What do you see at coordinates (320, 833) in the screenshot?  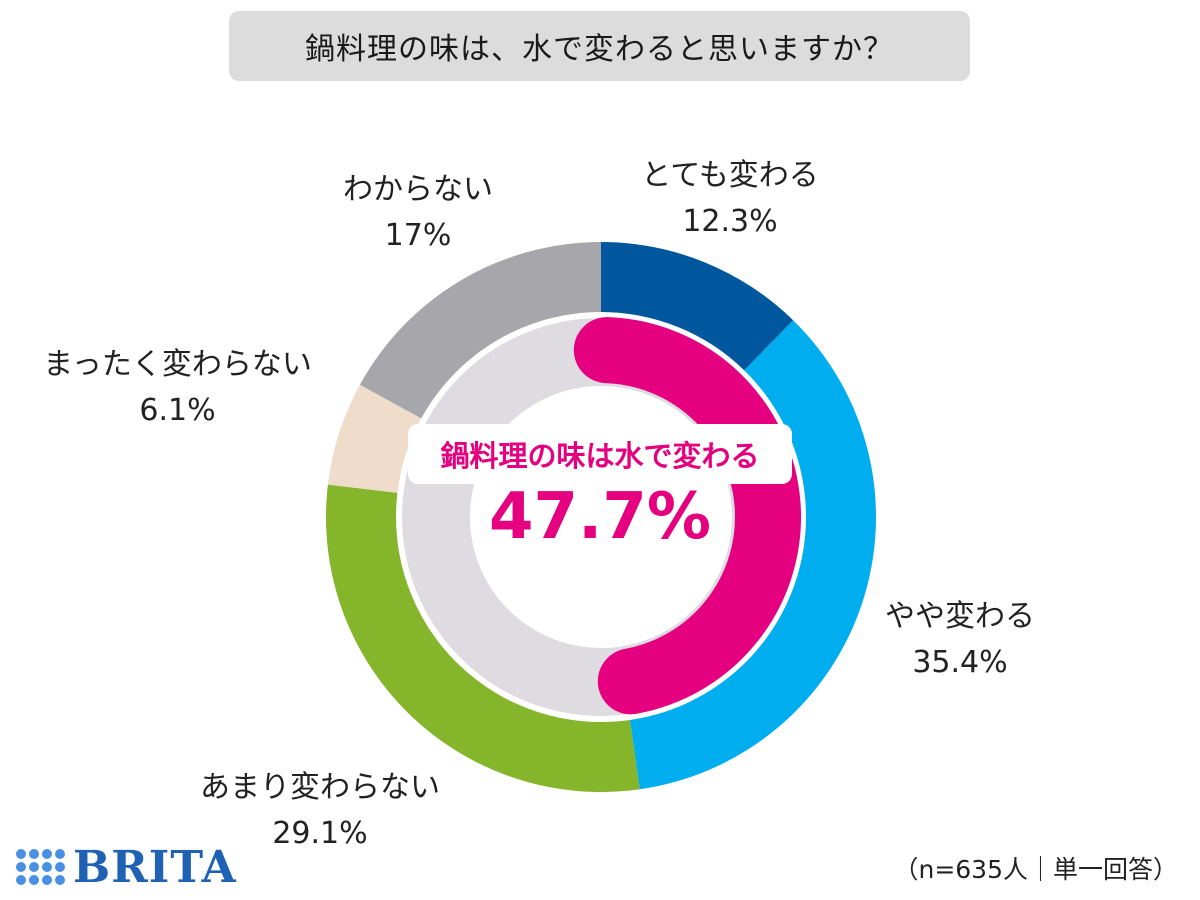 I see `label-value: 29.1%` at bounding box center [320, 833].